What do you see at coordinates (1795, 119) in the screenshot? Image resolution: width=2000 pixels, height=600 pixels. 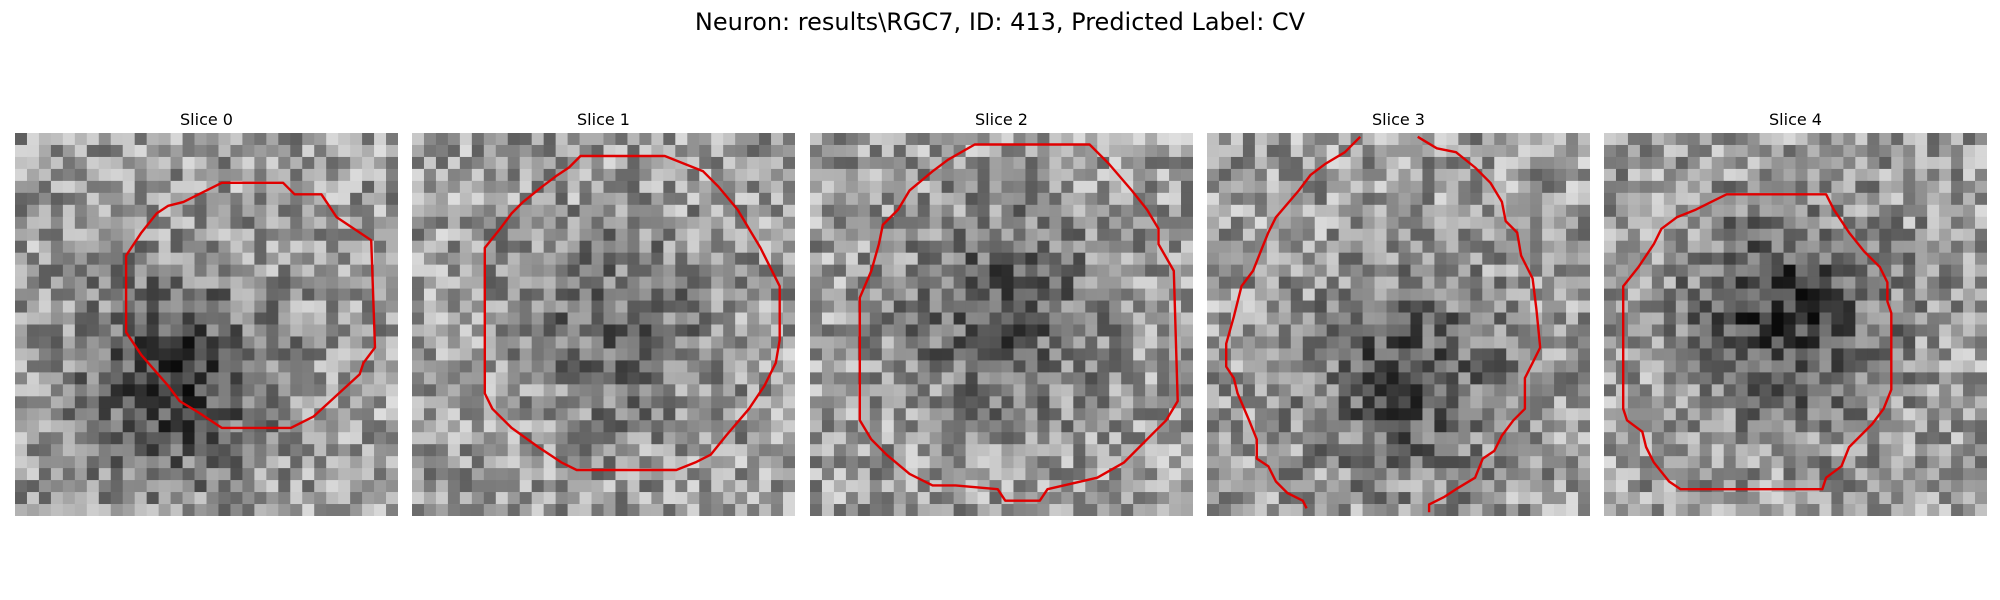 I see `slice-title: Slice 4` at bounding box center [1795, 119].